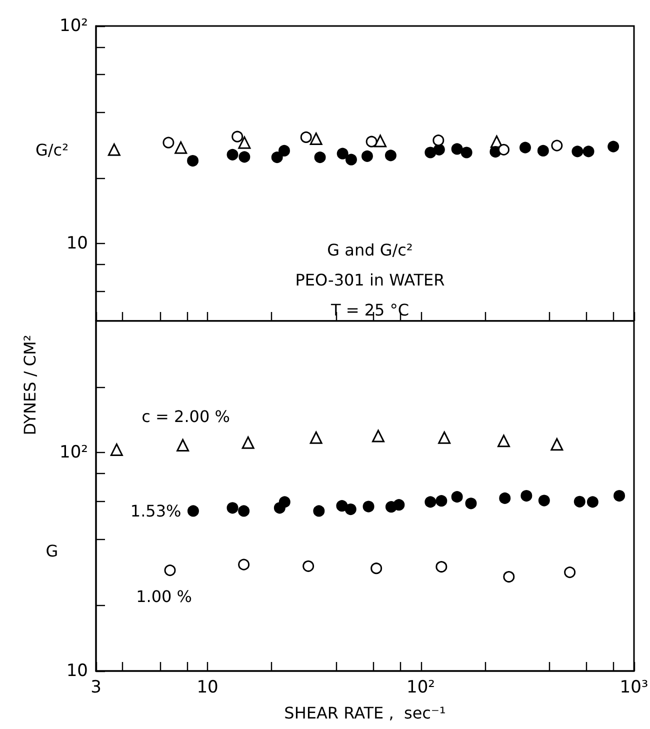  I want to click on y-axis-title: DYNES / CM², so click(30, 385).